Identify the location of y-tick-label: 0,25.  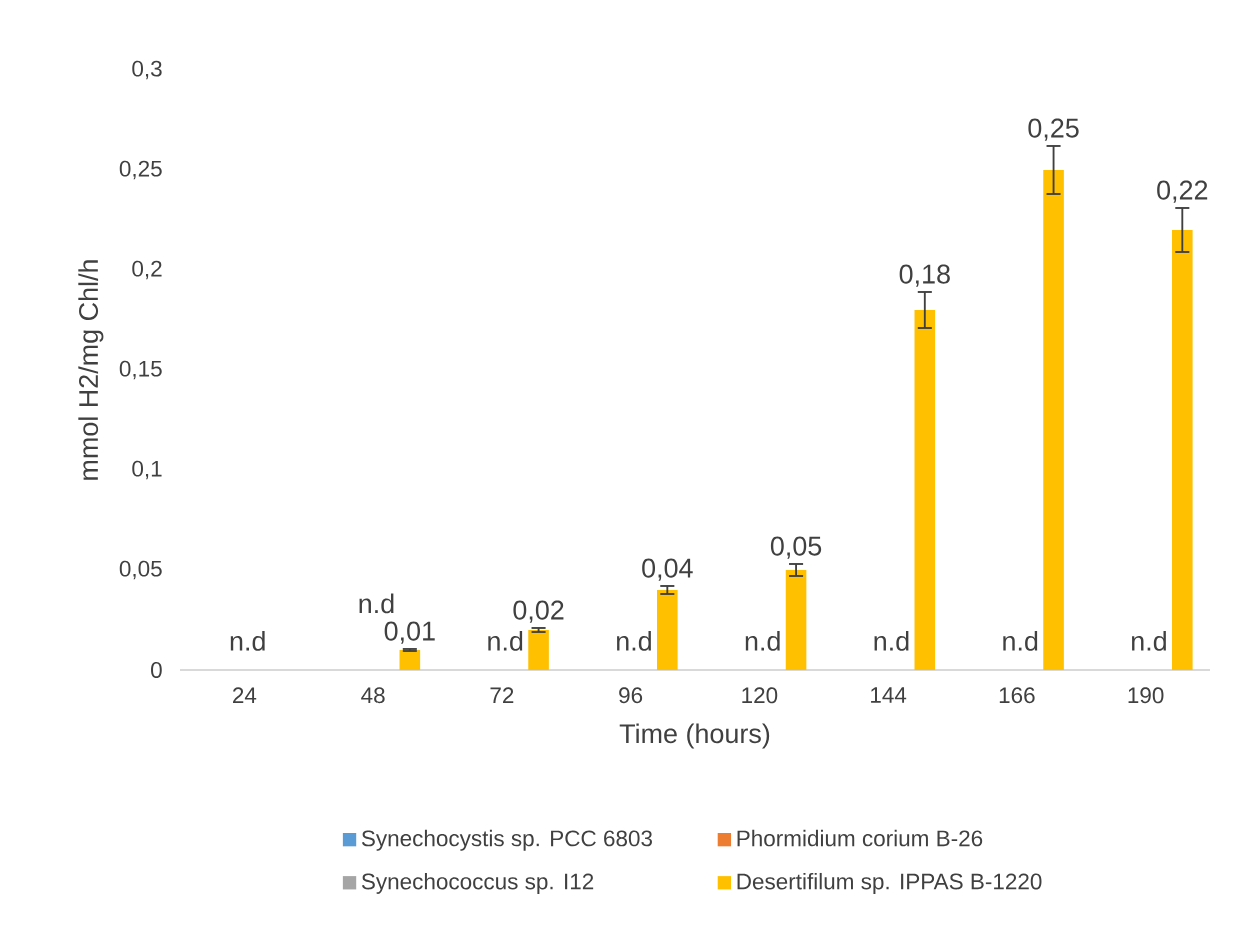
(140, 170).